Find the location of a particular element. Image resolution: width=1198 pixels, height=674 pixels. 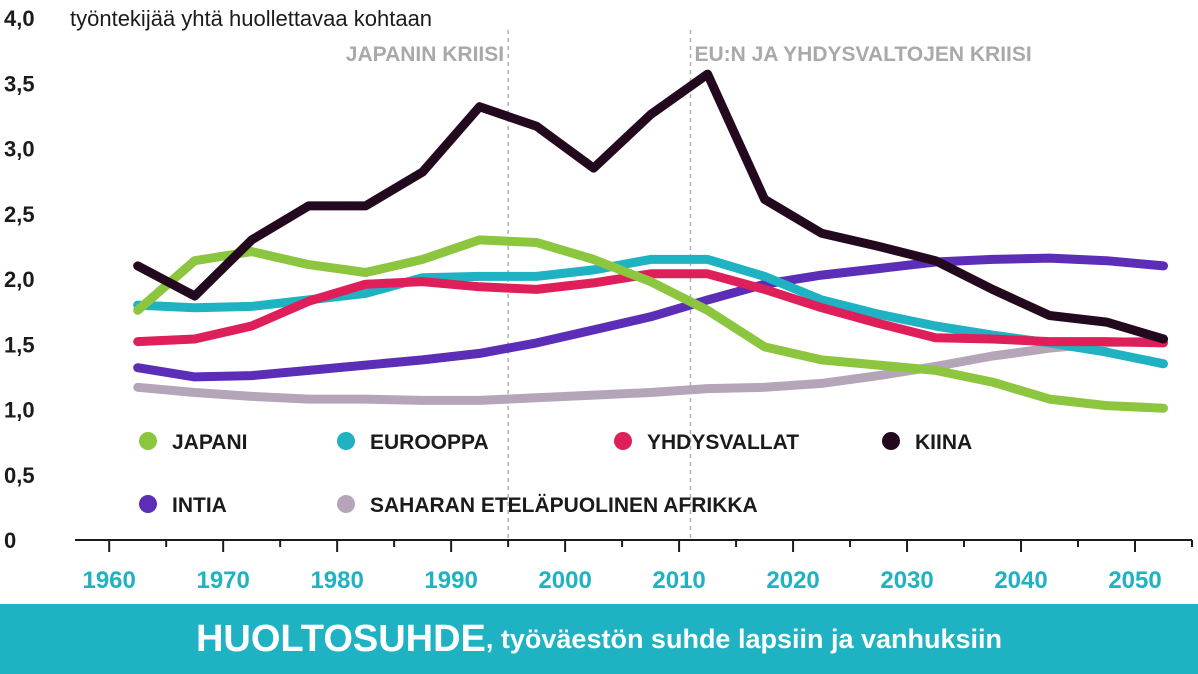

x-tick-label: 1970 is located at coordinates (222, 580).